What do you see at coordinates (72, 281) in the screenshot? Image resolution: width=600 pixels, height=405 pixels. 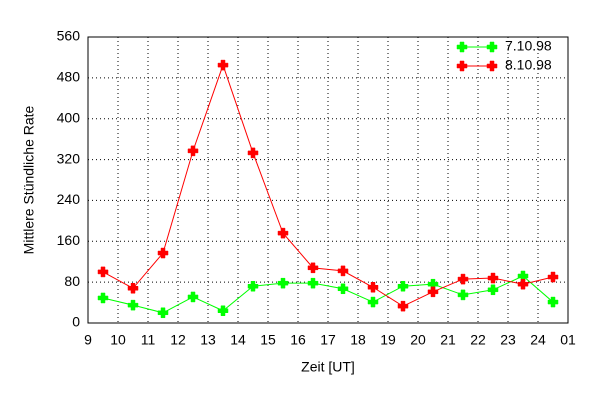 I see `y-tick-label: 80` at bounding box center [72, 281].